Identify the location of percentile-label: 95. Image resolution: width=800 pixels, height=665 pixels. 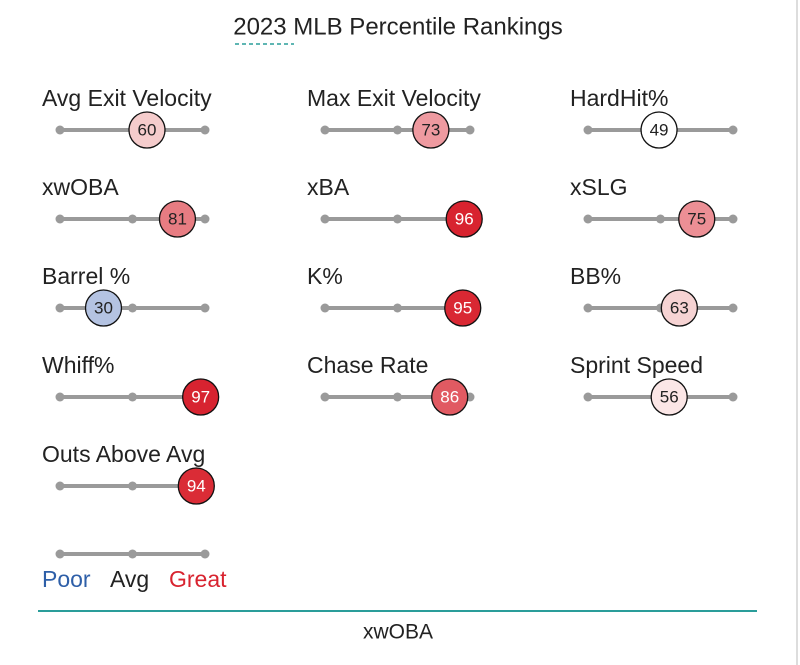
(462, 307).